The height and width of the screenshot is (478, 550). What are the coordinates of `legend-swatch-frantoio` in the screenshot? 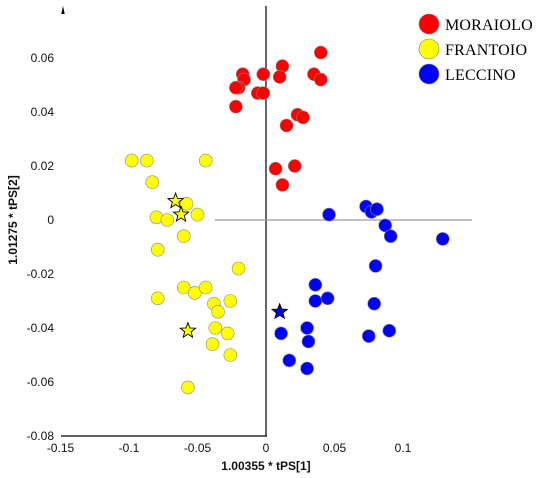 It's located at (429, 49).